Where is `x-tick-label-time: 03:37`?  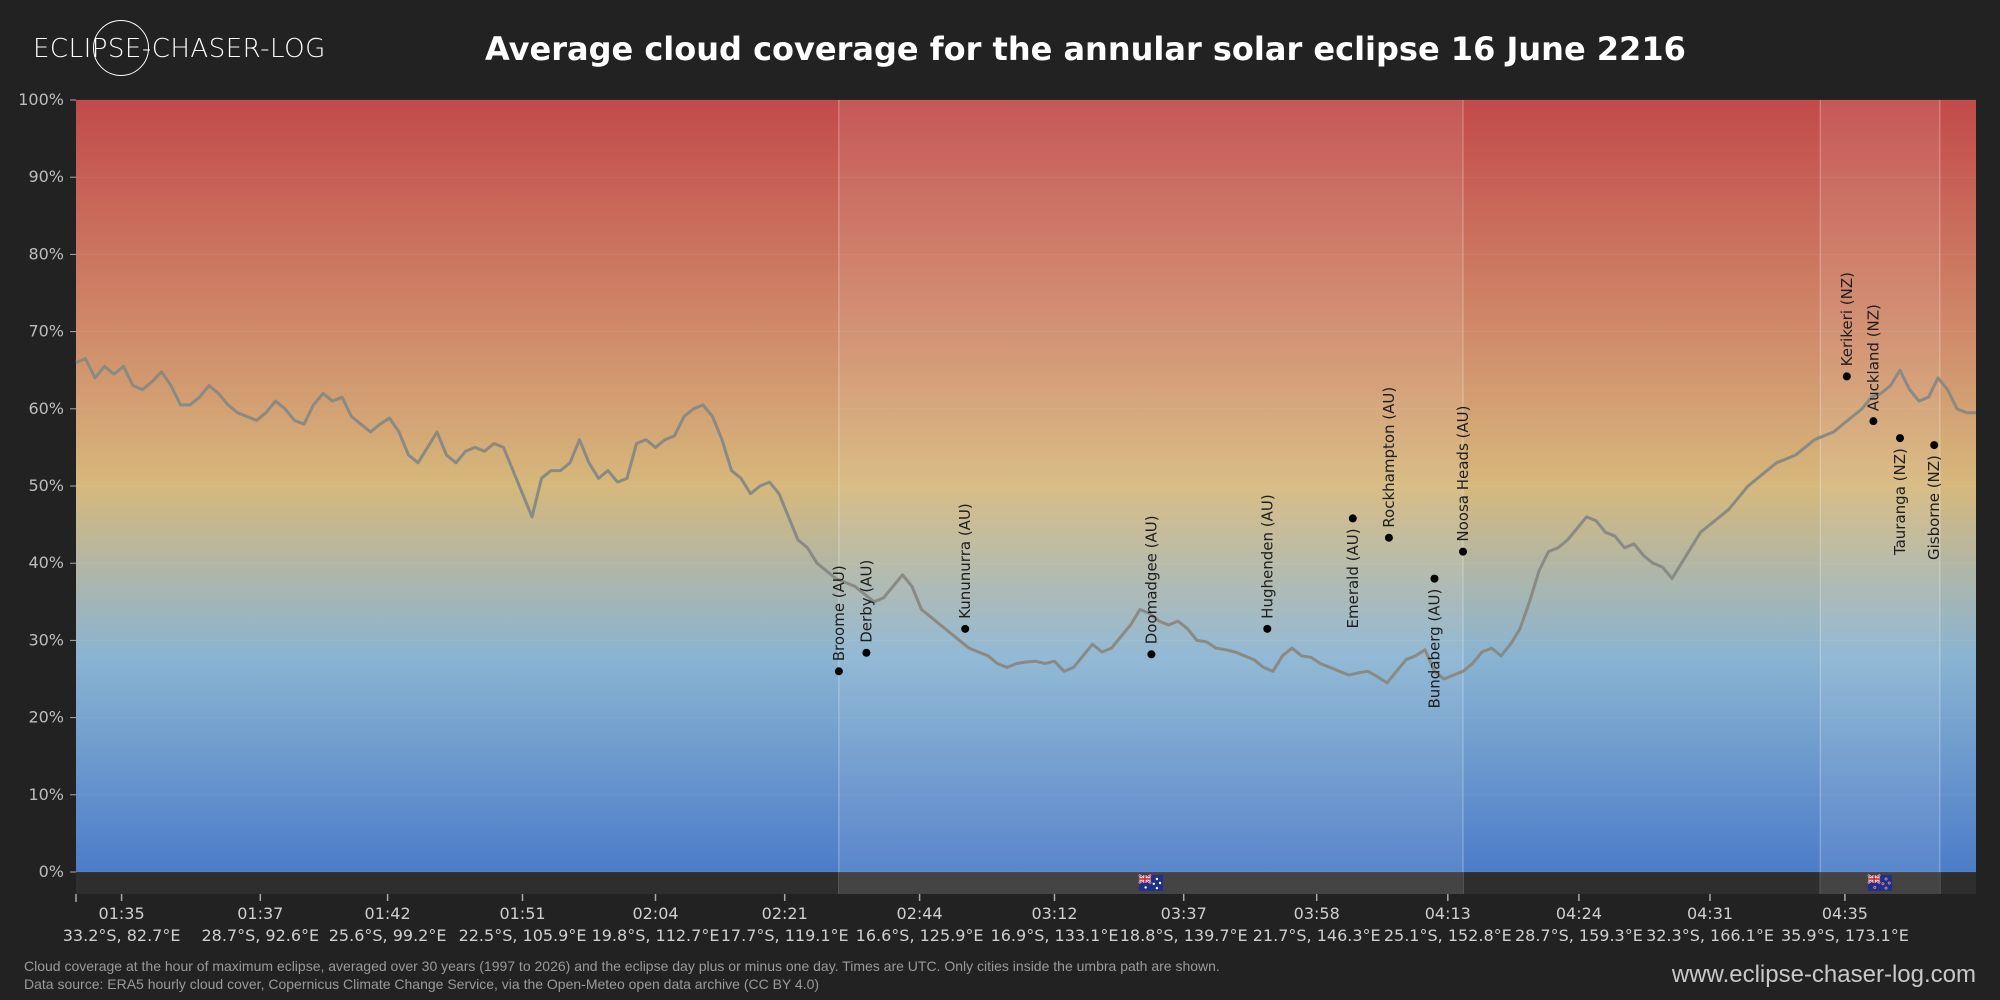 x-tick-label-time: 03:37 is located at coordinates (1184, 913).